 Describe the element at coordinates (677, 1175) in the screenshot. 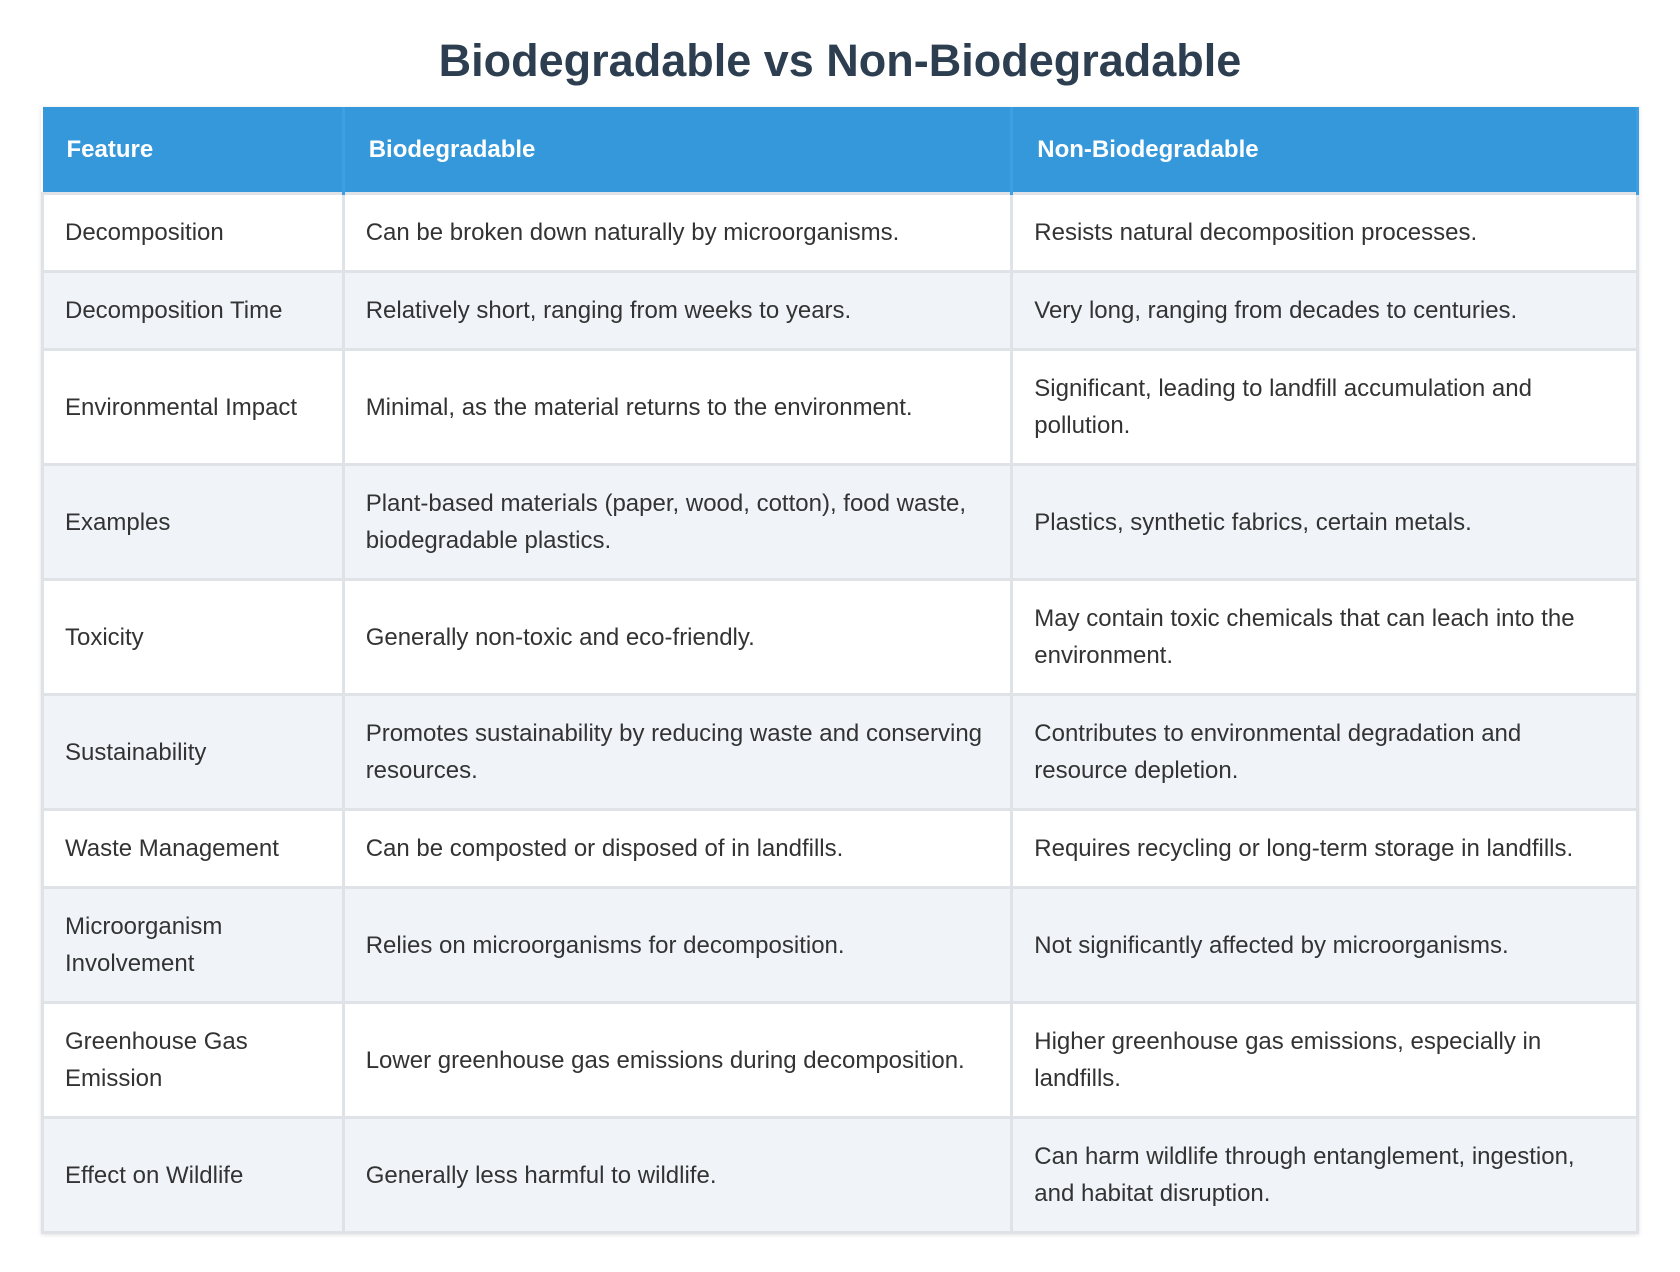

I see `table-cell: Generally less harmful to wildlife.` at that location.